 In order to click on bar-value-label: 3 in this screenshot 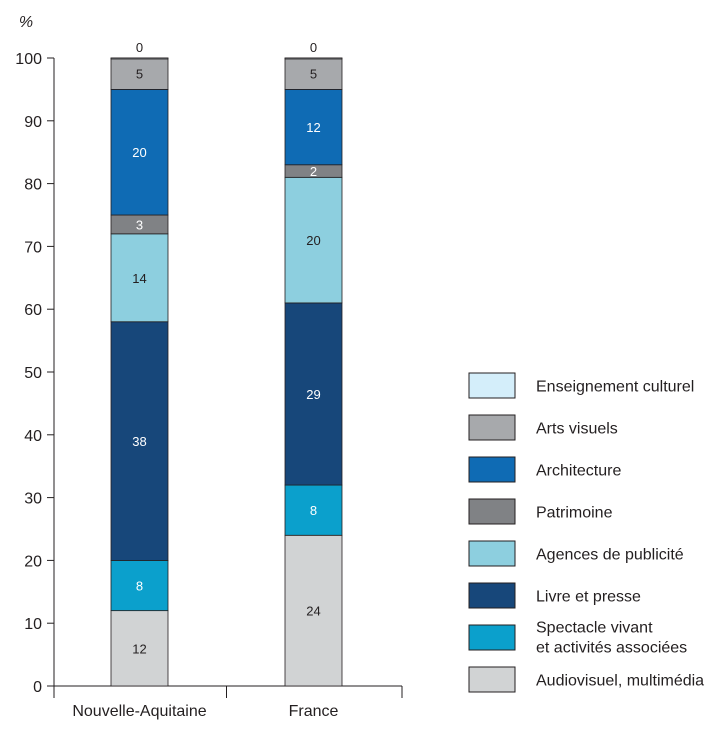, I will do `click(139, 224)`.